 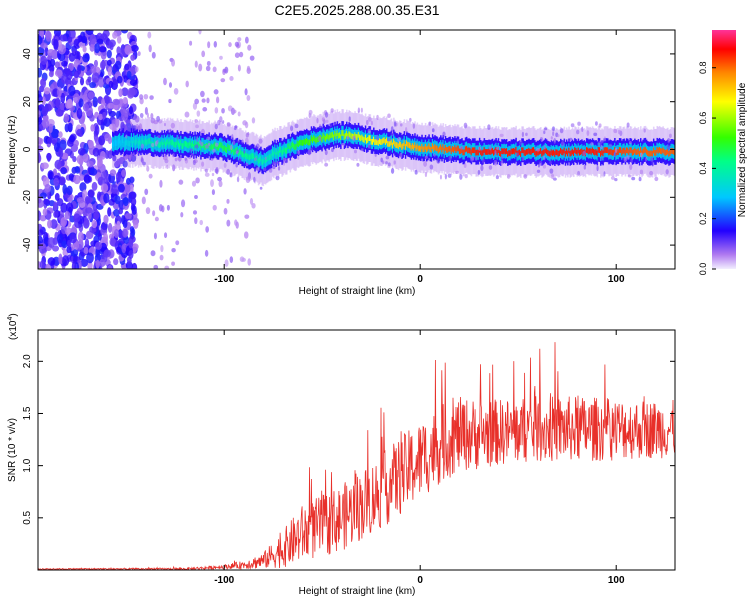 I want to click on snr-multiplier: (x104), so click(x=13, y=326).